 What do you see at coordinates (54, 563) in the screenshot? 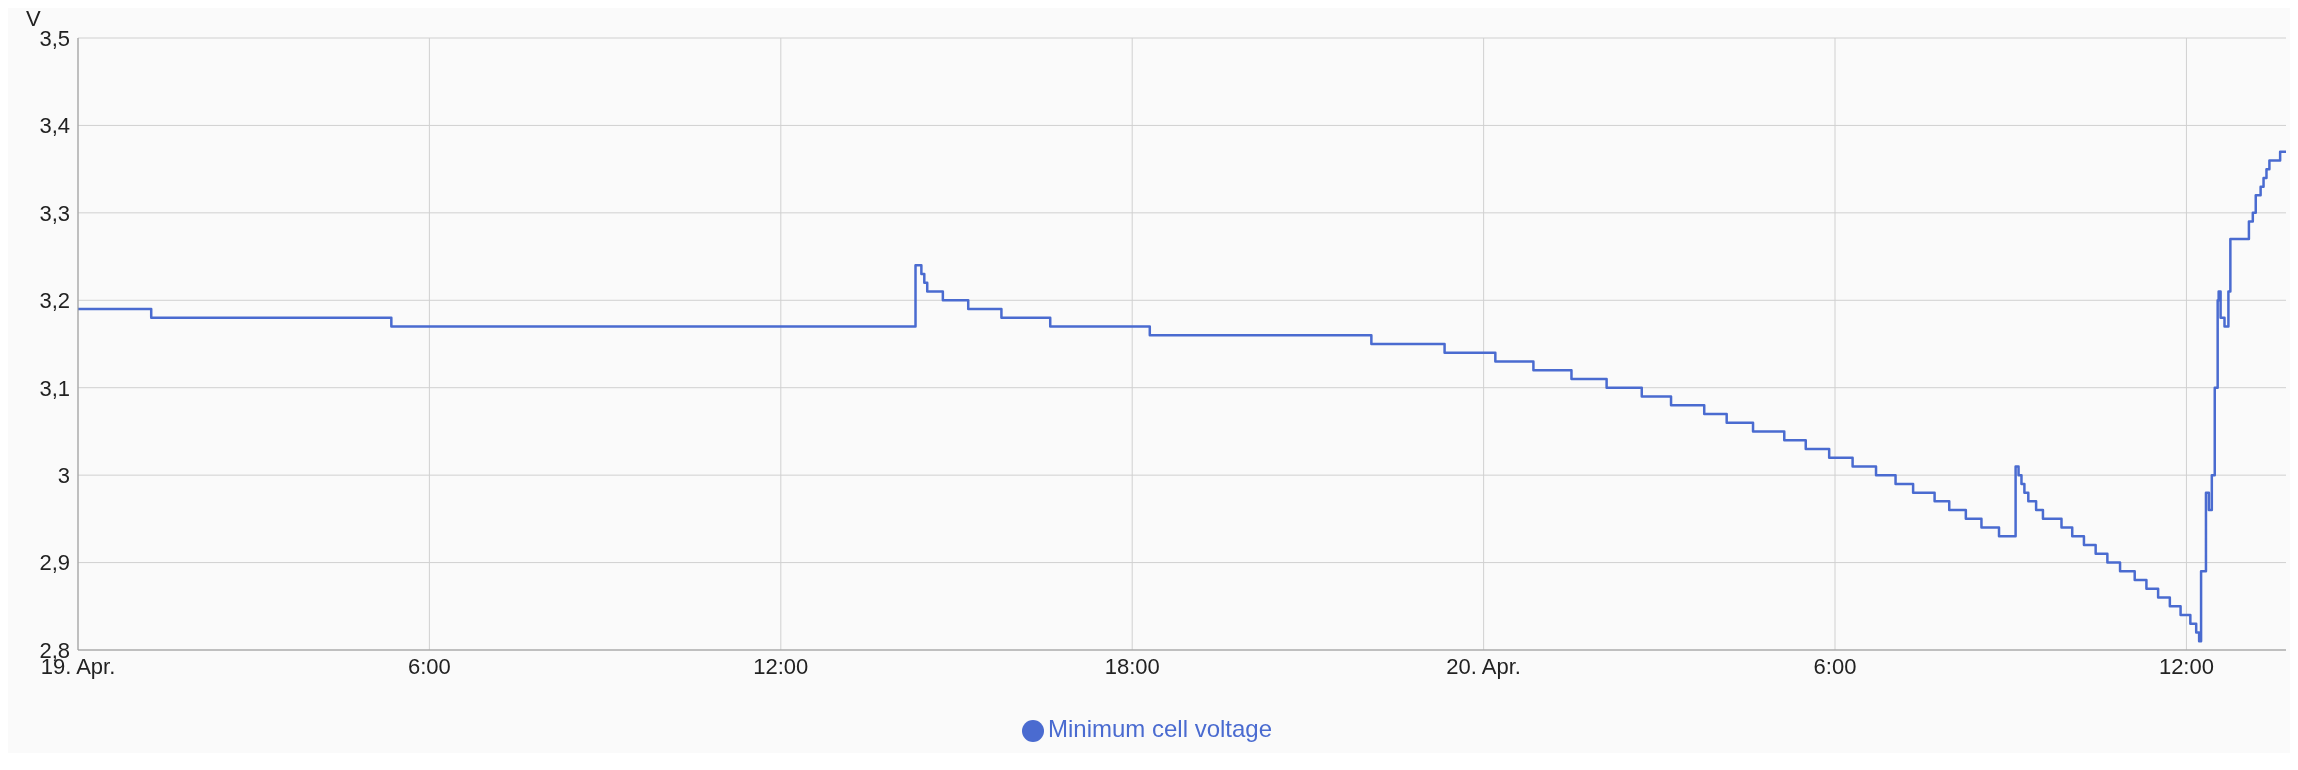
I see `y-tick-label: 2,9` at bounding box center [54, 563].